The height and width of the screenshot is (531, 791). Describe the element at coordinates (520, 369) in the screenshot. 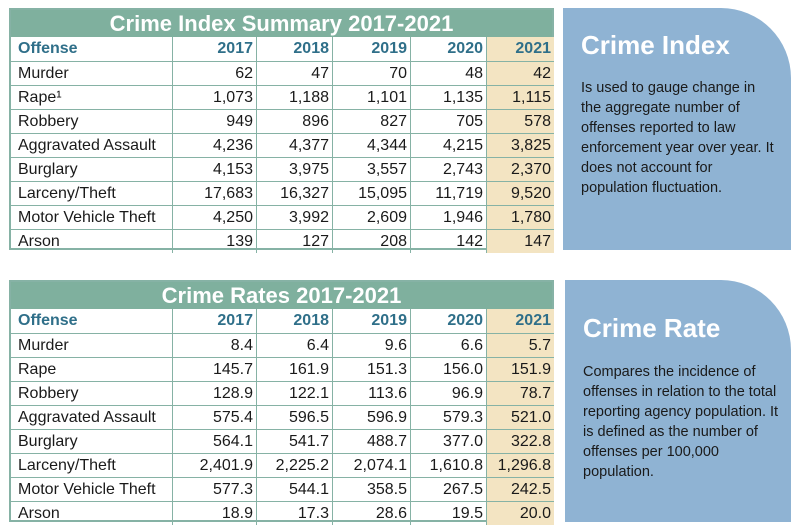

I see `value-cell: 151.9` at that location.